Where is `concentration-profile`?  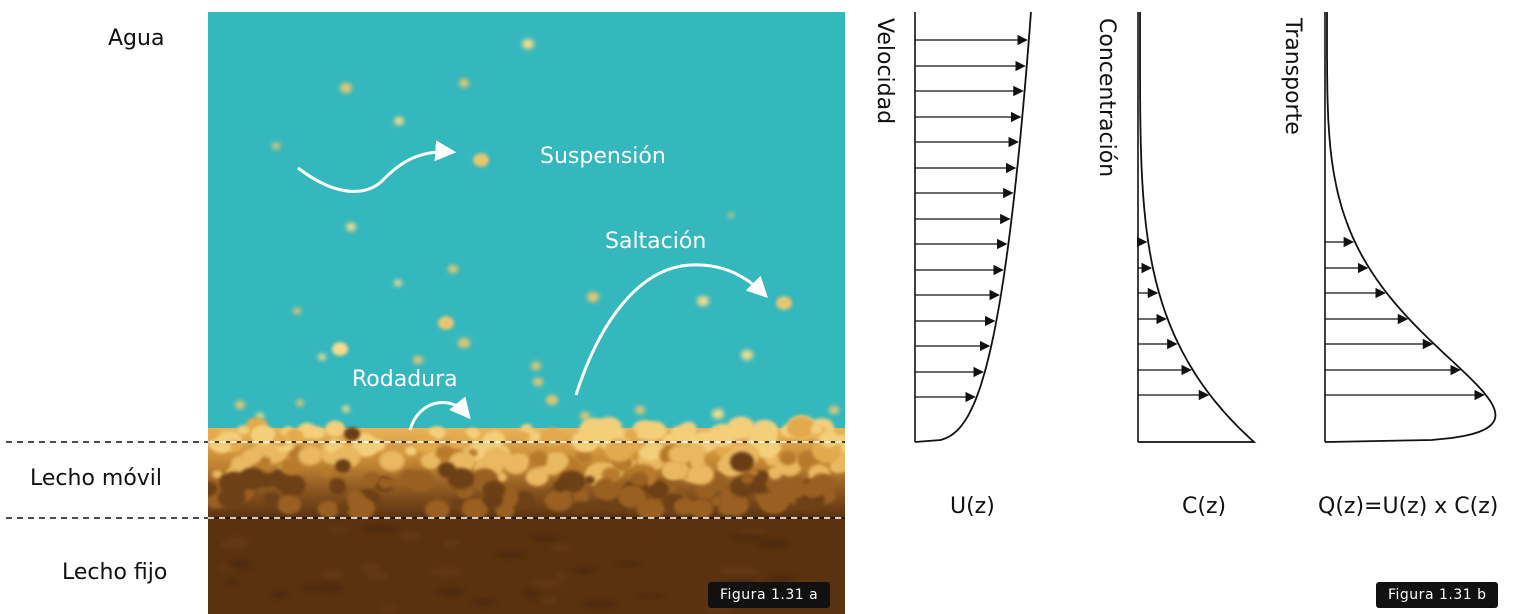 concentration-profile is located at coordinates (1196, 227).